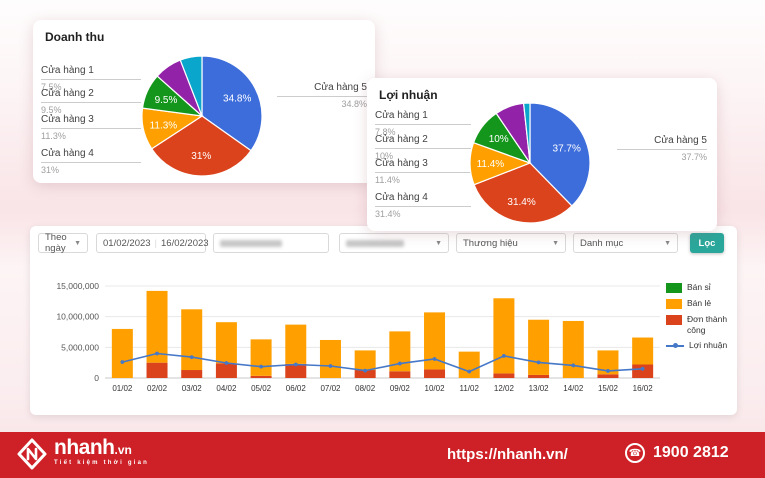  Describe the element at coordinates (80, 347) in the screenshot. I see `svg-text: 5,000,000` at that location.